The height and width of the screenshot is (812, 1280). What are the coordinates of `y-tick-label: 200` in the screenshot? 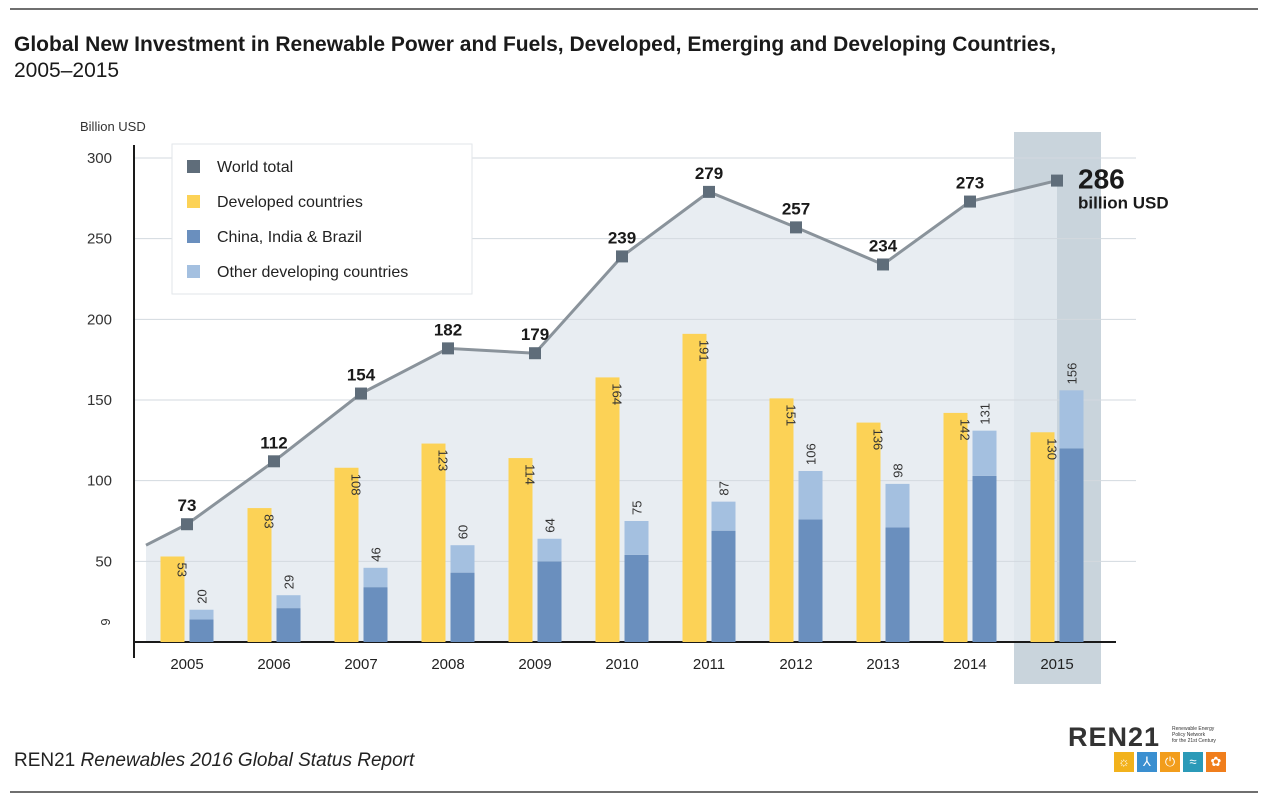 It's located at (99, 319).